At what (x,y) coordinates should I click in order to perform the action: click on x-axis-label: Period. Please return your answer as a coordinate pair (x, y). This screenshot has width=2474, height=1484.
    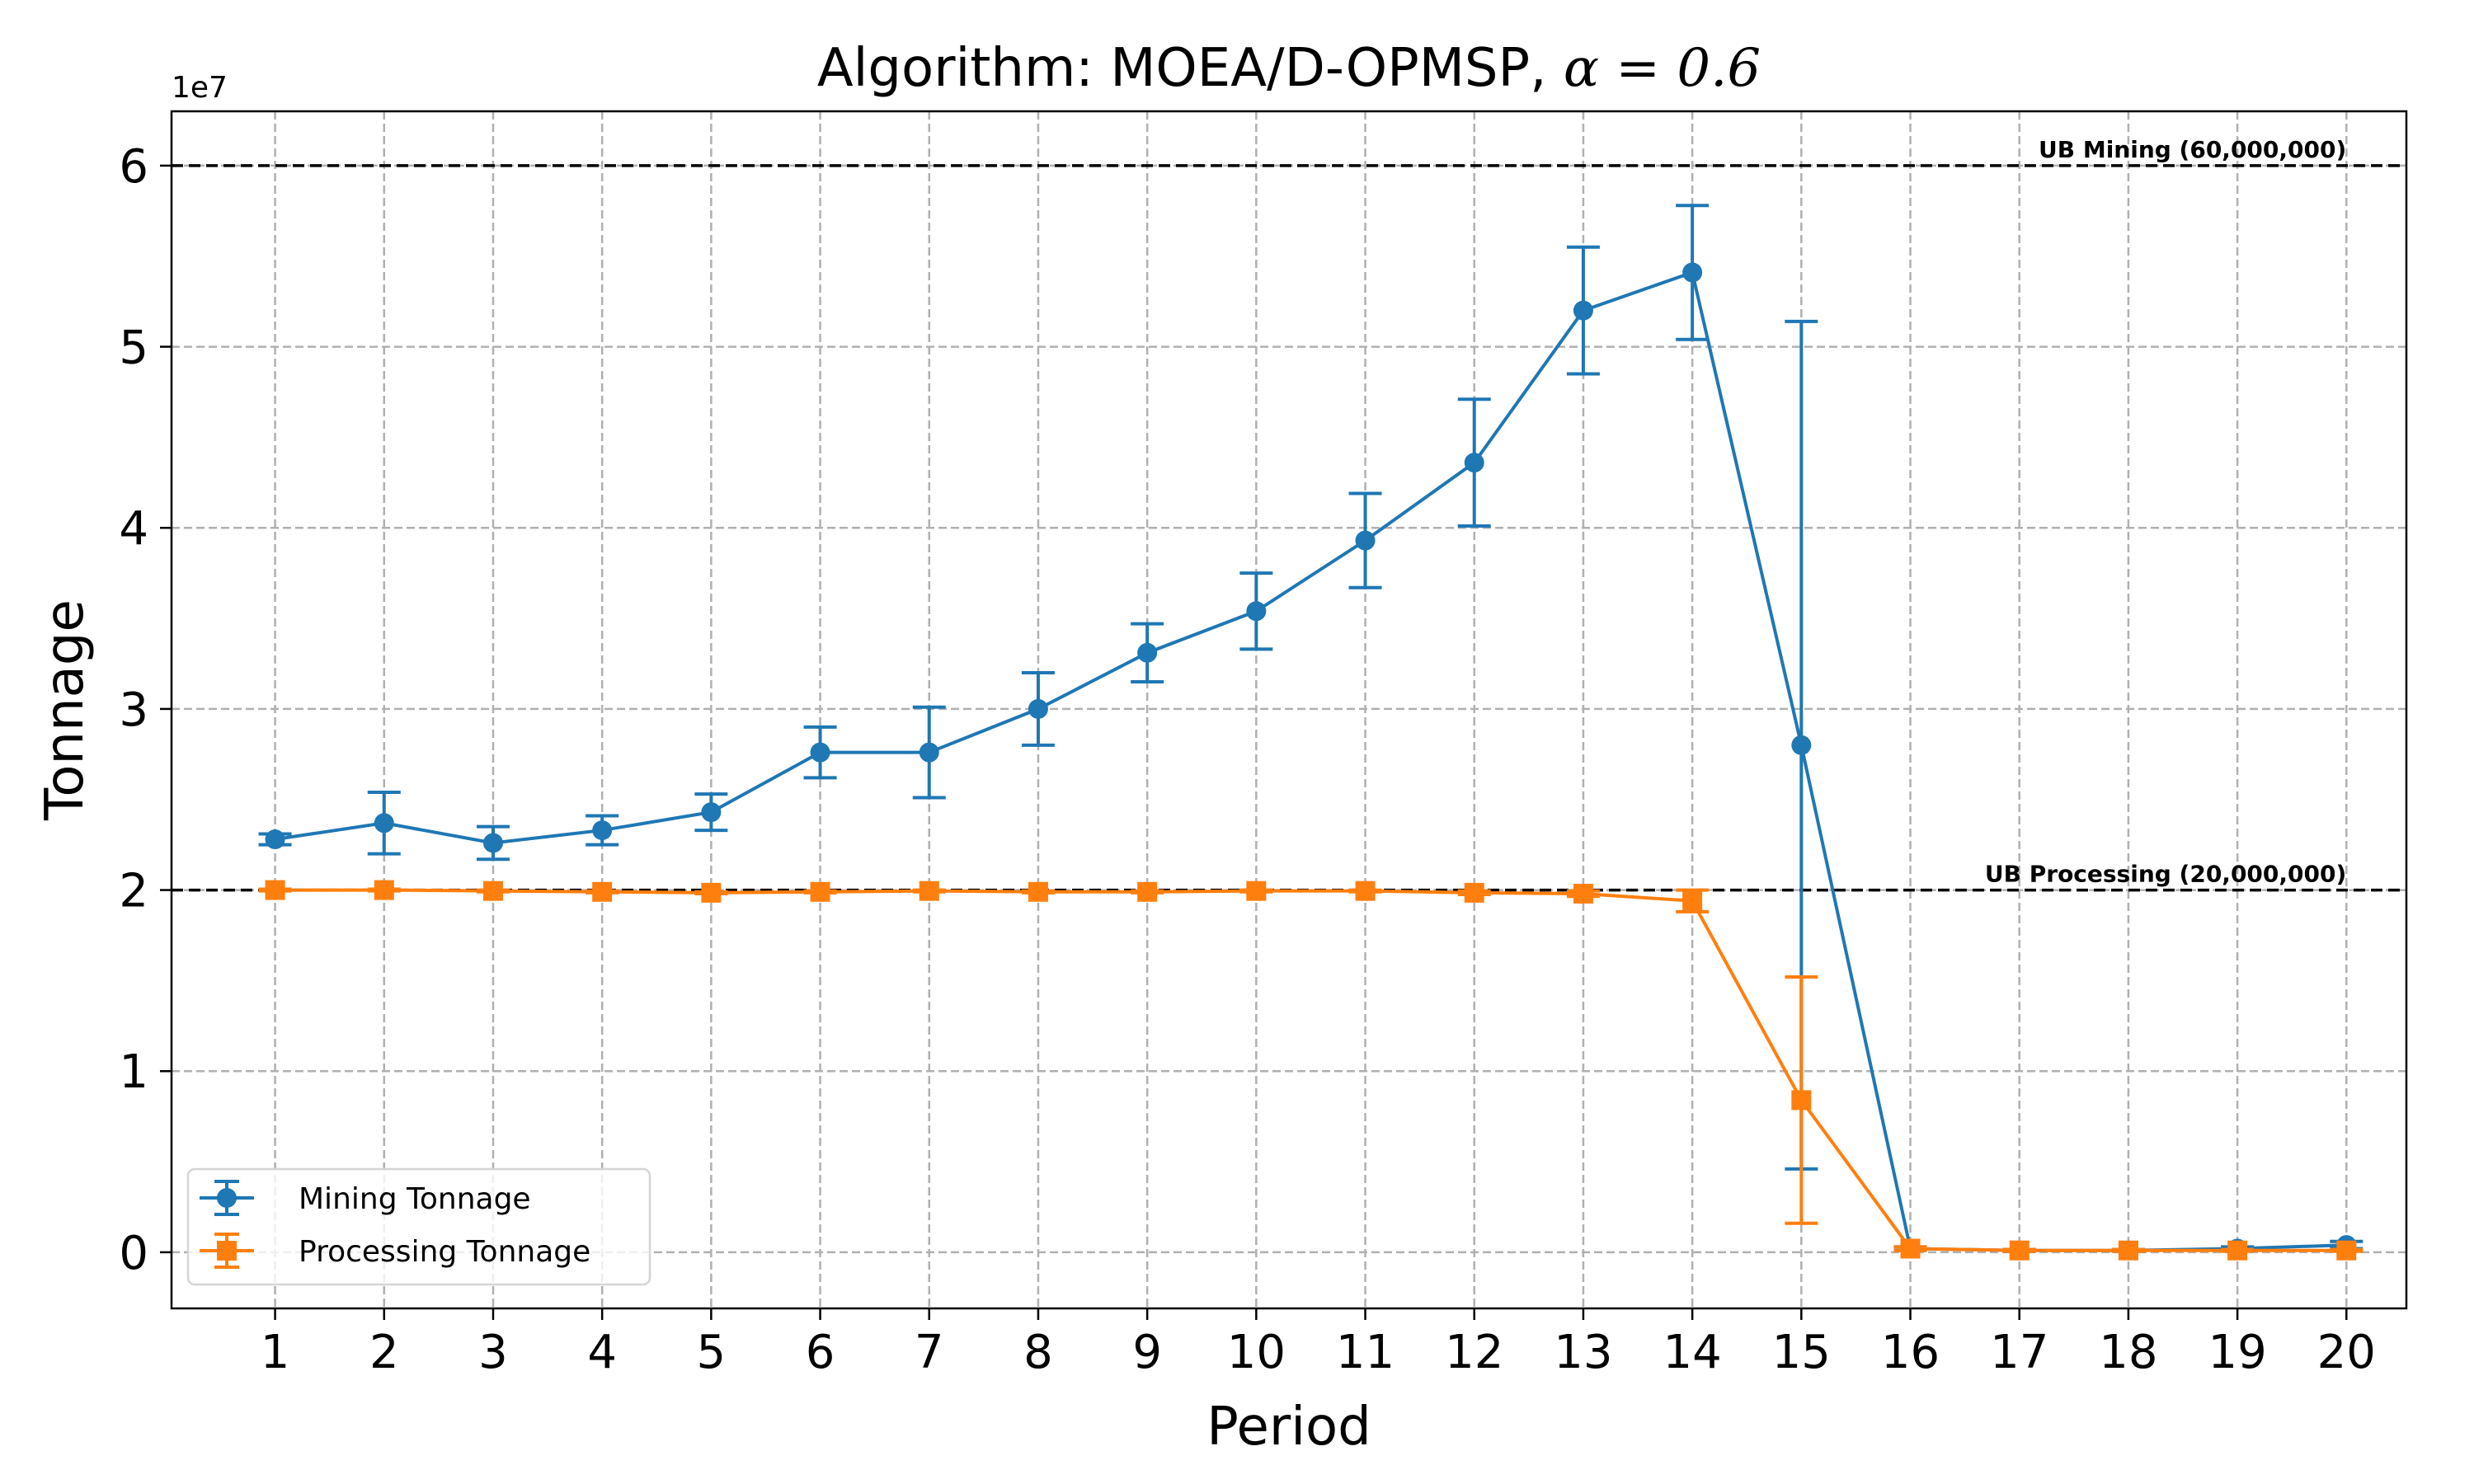
    Looking at the image, I should click on (1288, 1427).